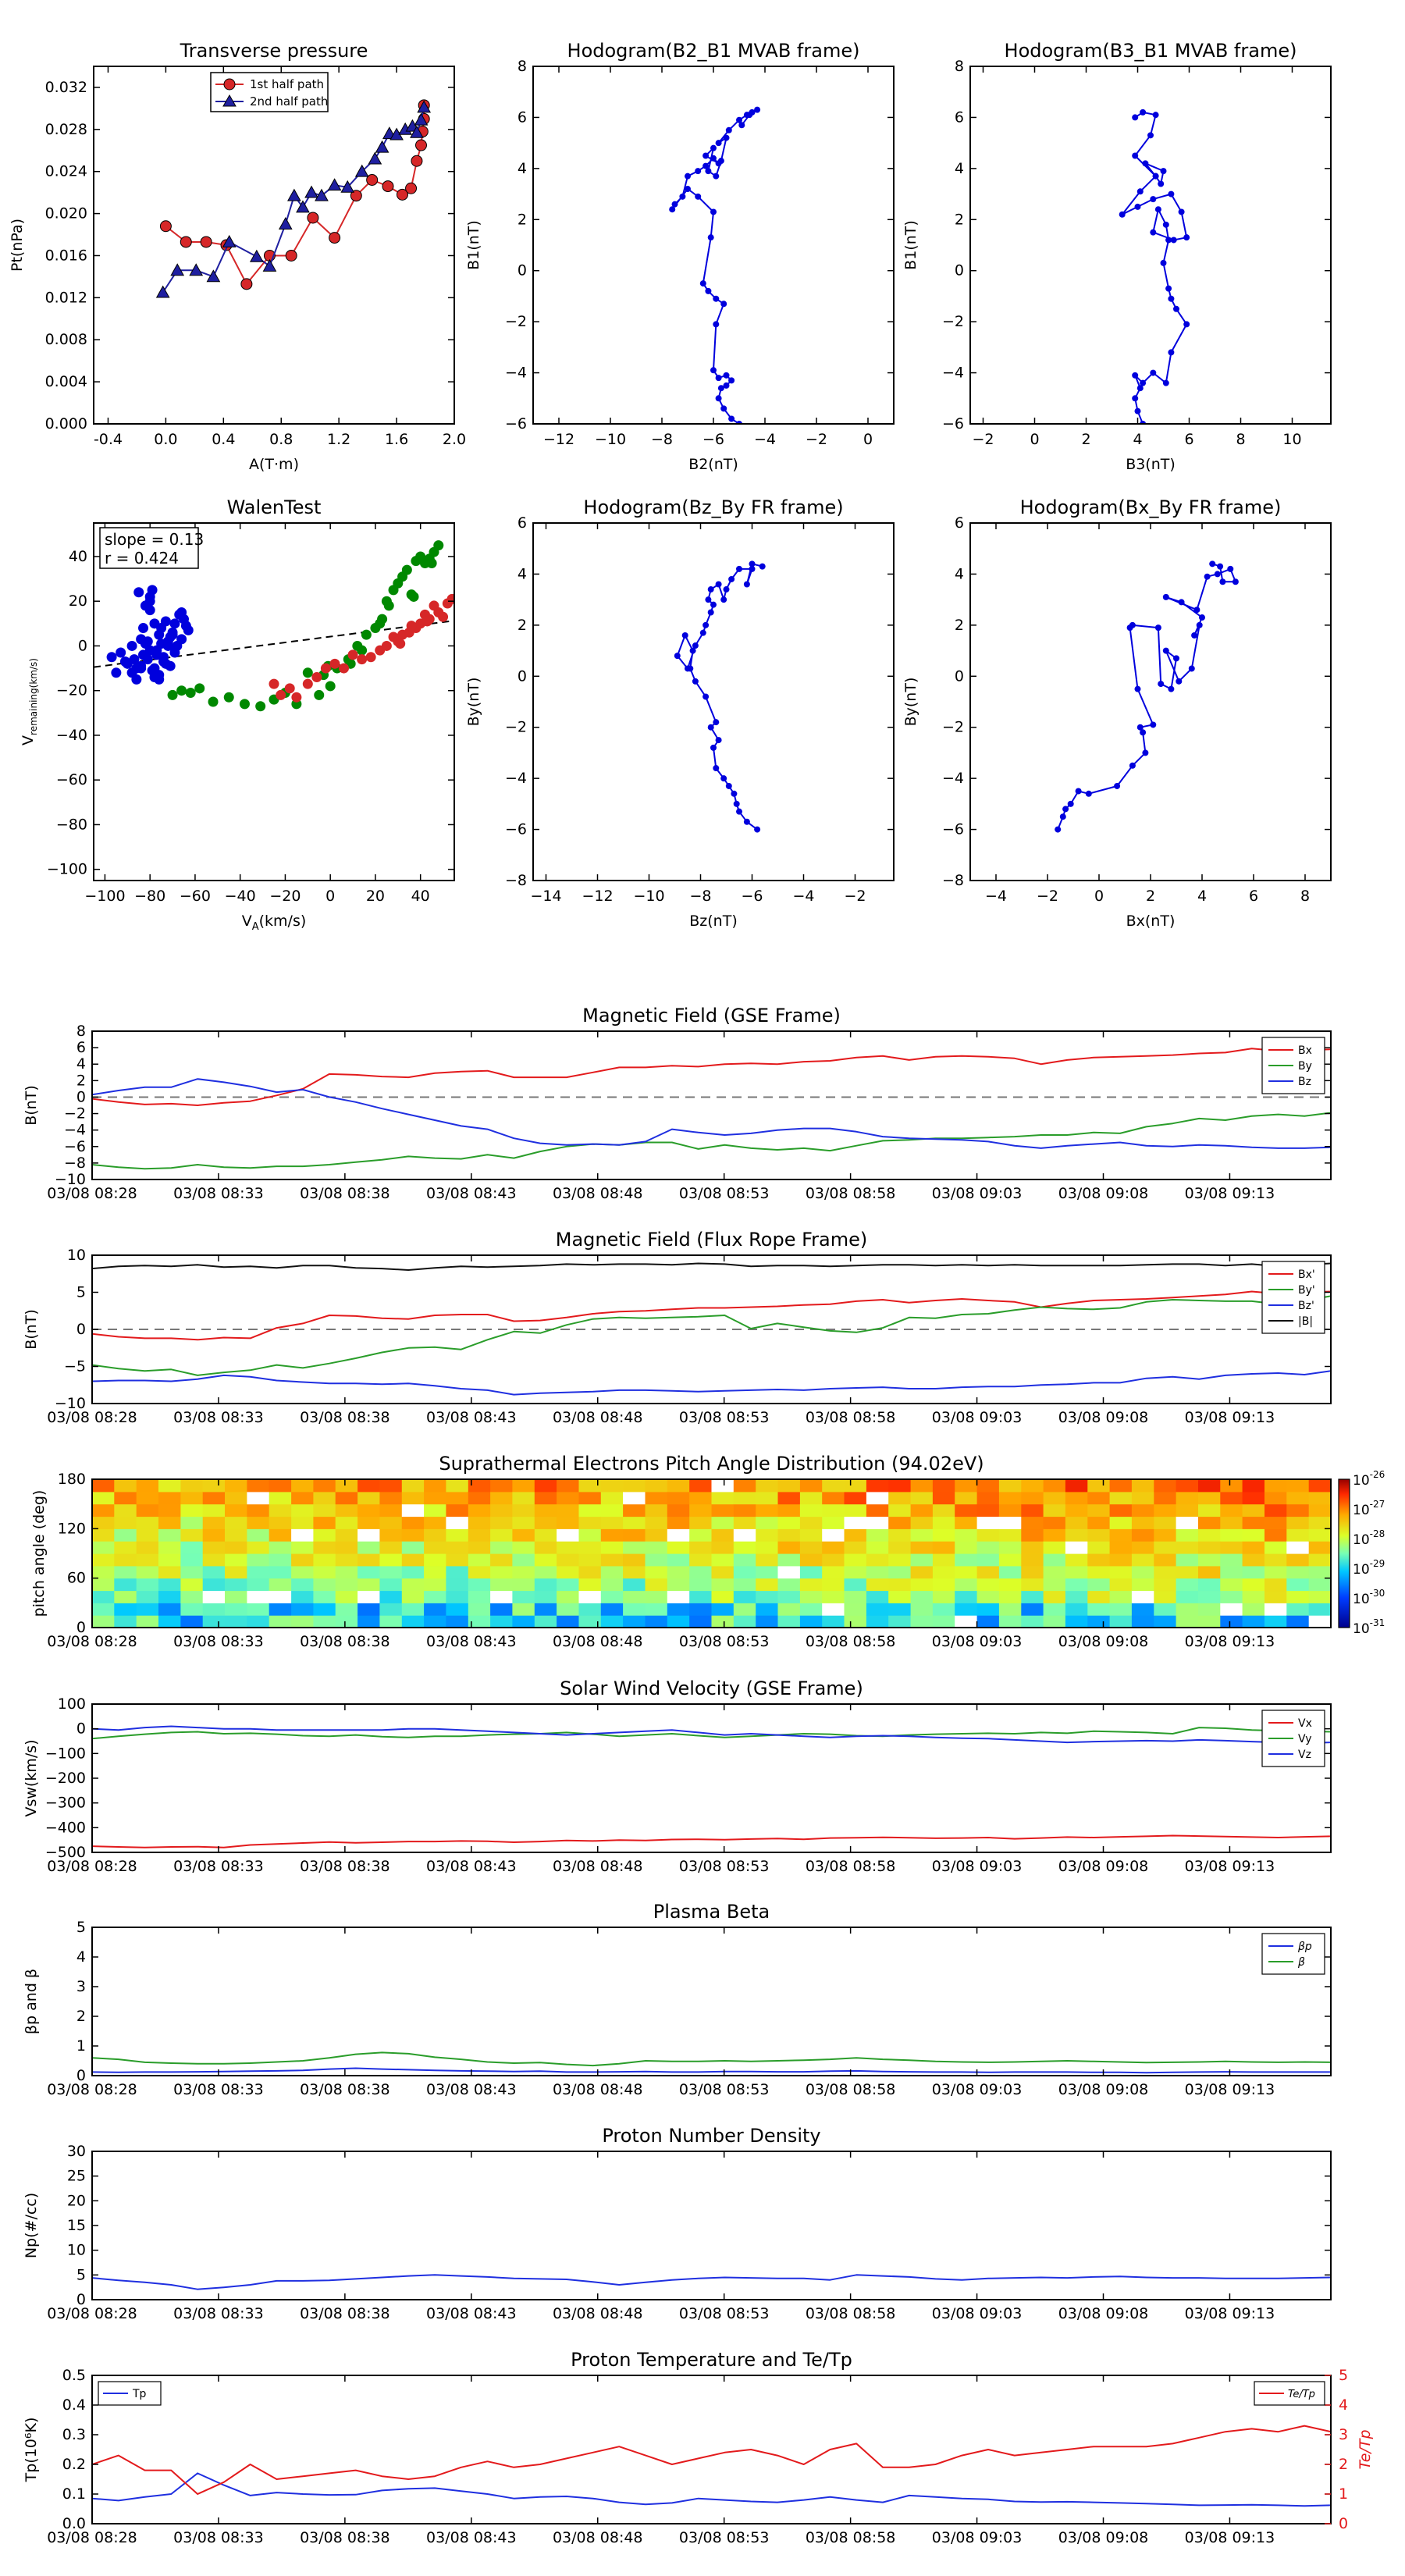  What do you see at coordinates (165, 226) in the screenshot?
I see `data-point-circle` at bounding box center [165, 226].